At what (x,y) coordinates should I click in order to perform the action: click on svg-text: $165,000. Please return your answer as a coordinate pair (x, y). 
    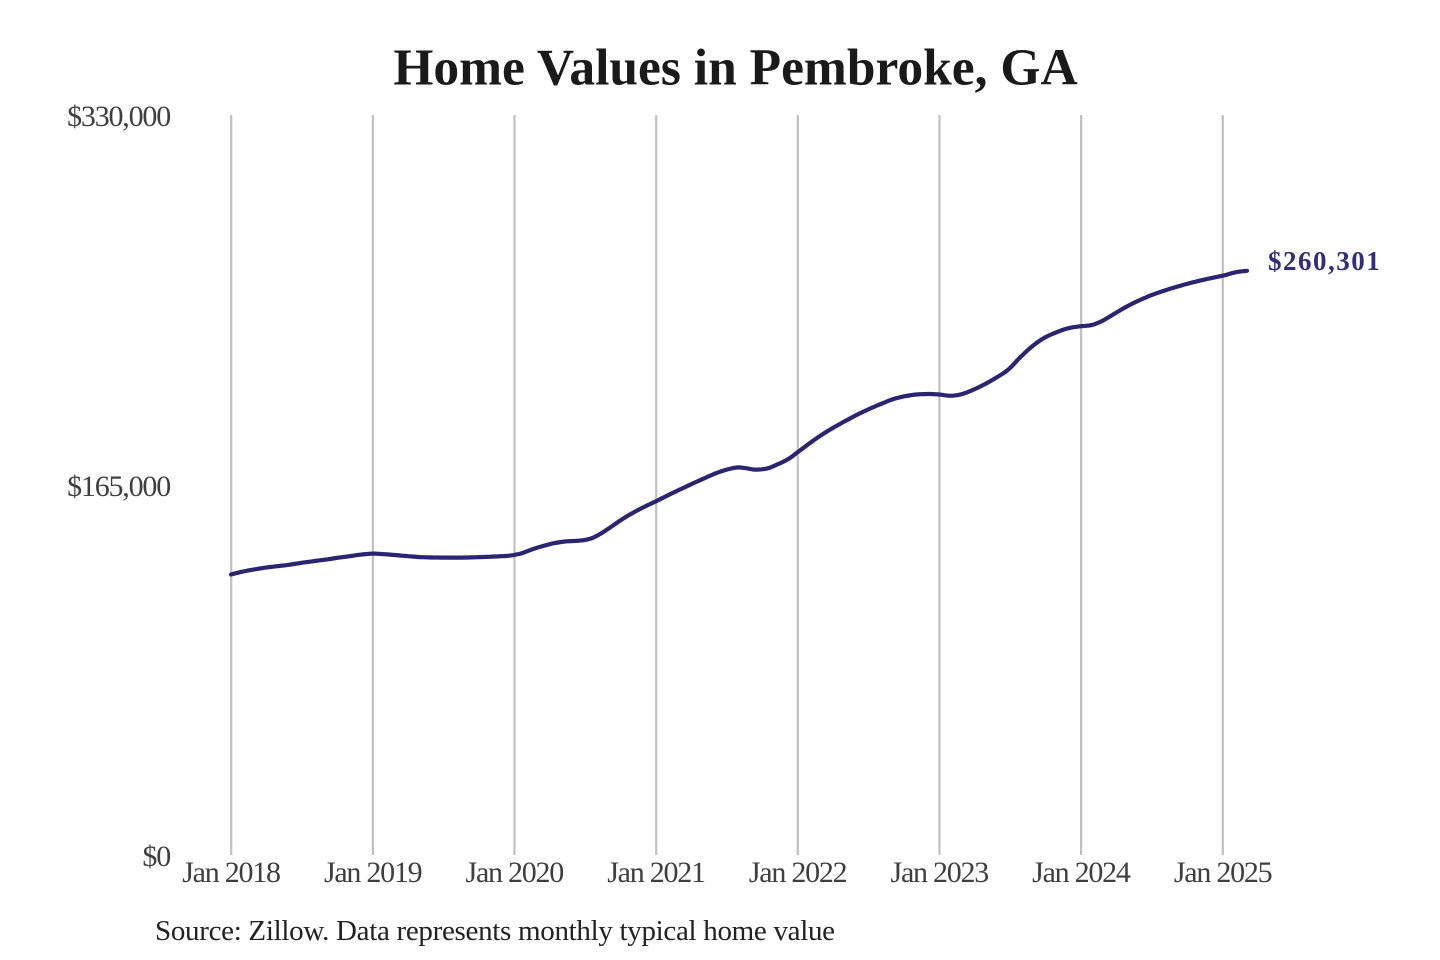
    Looking at the image, I should click on (118, 486).